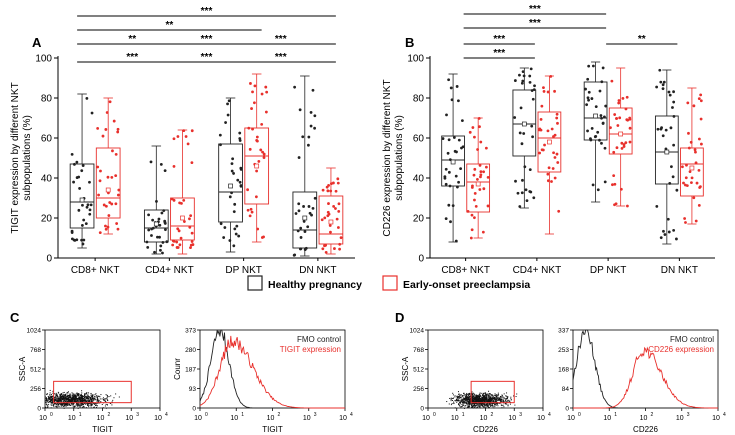 The image size is (735, 435). Describe the element at coordinates (109, 415) in the screenshot. I see `x-tick-exponent: 2` at that location.